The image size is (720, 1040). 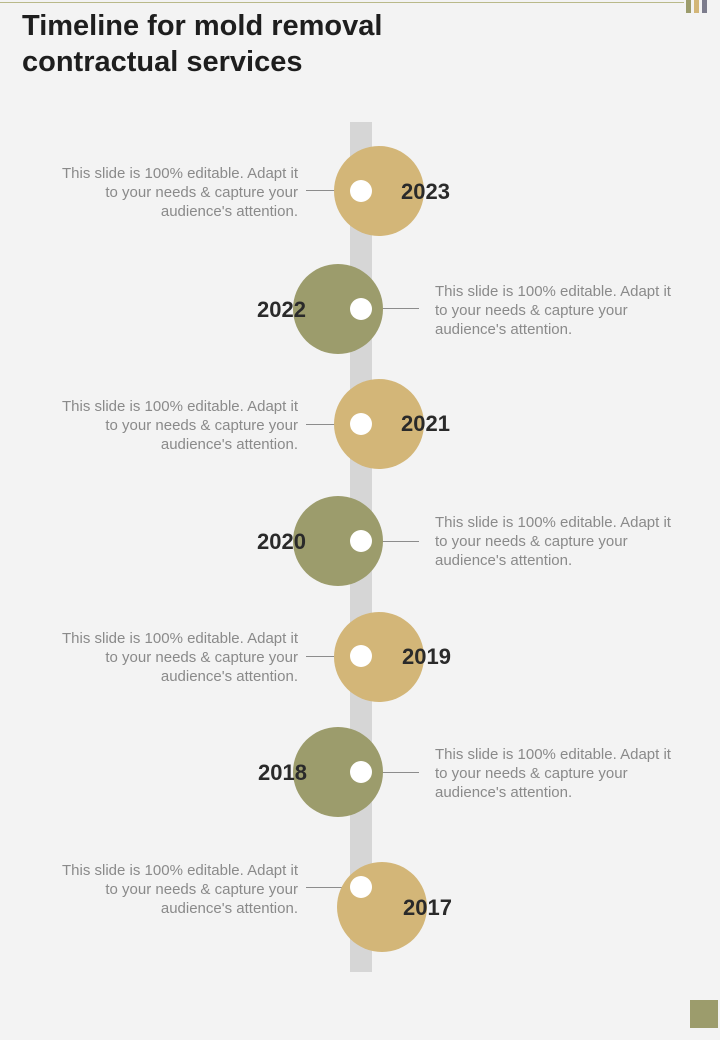 What do you see at coordinates (281, 541) in the screenshot?
I see `milestone-year: 2020` at bounding box center [281, 541].